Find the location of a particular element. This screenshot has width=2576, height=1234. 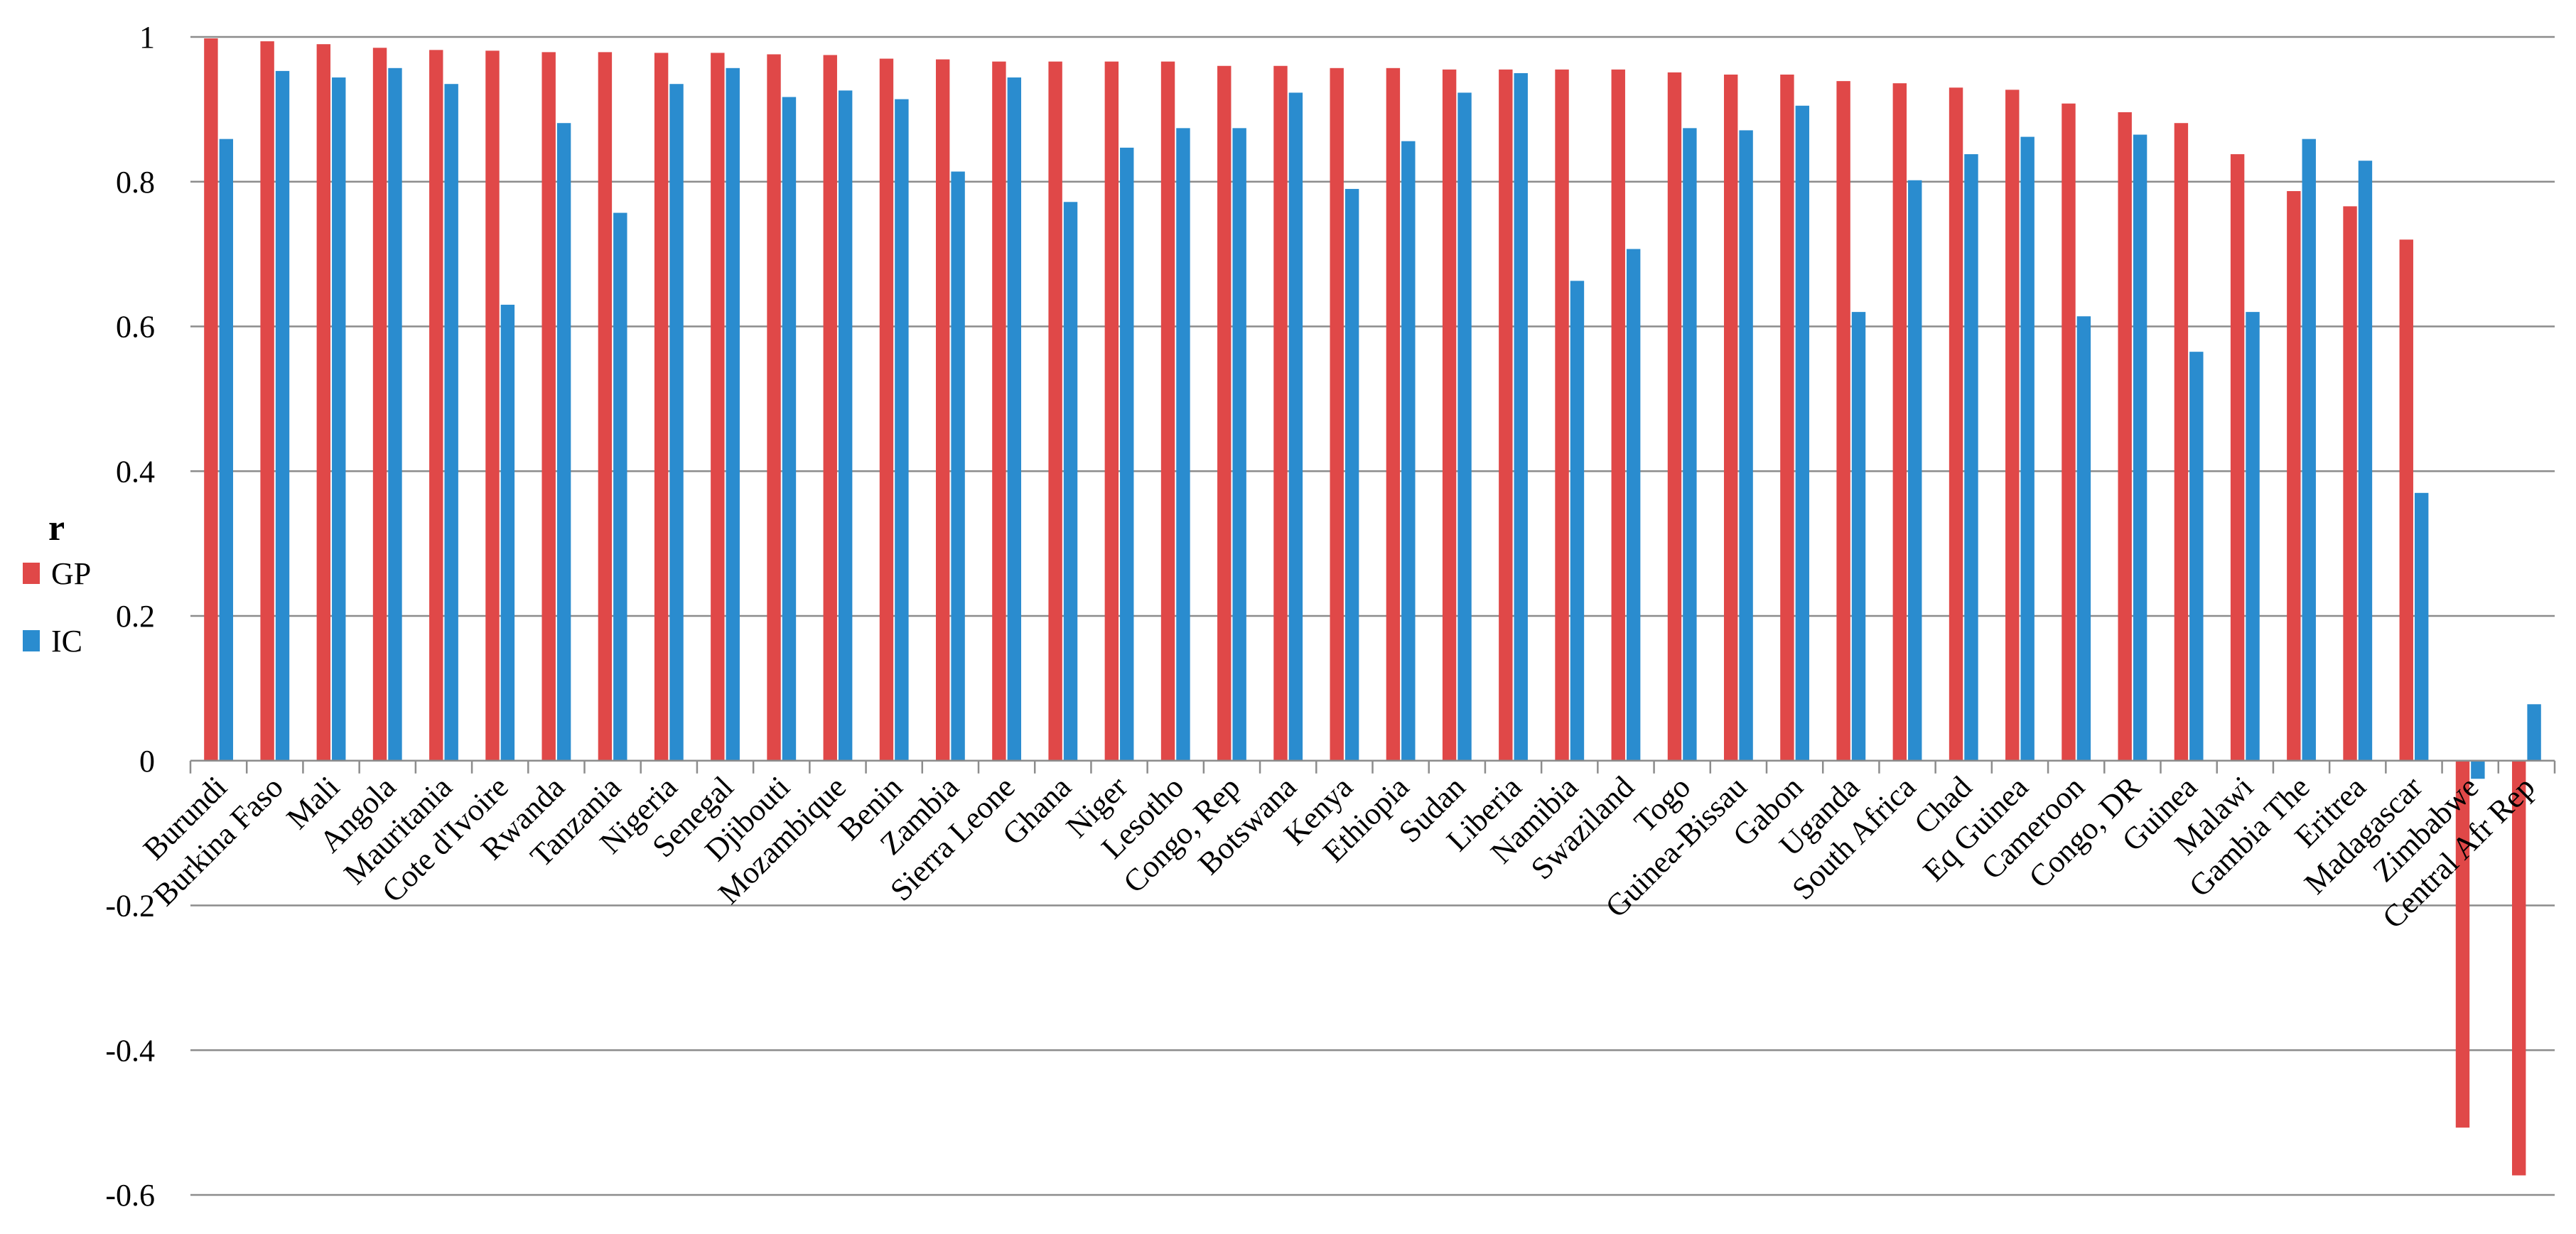

bar-ic-togo is located at coordinates (1690, 444).